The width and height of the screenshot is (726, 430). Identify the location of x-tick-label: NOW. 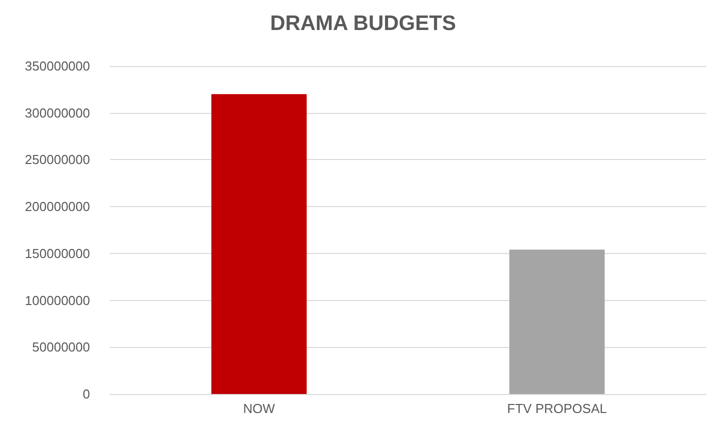
(259, 408).